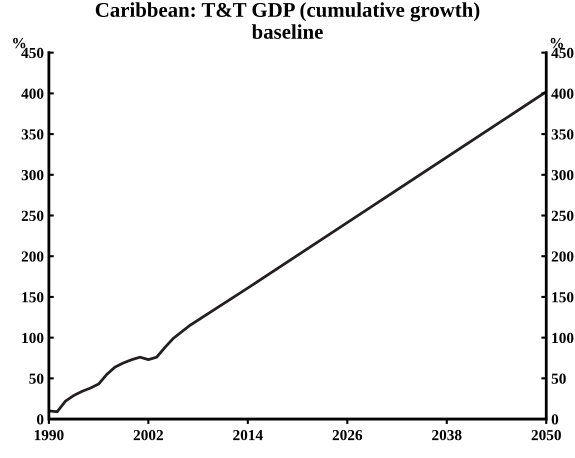  I want to click on y-tick-label: 250, so click(33, 215).